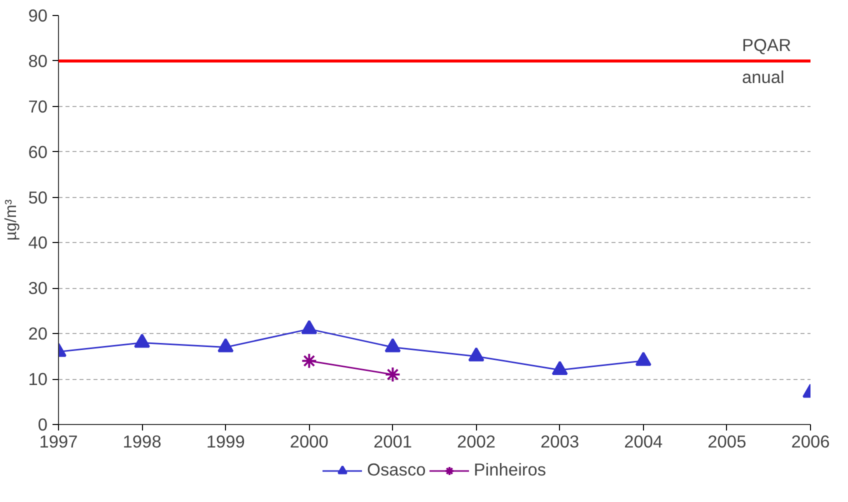 This screenshot has height=502, width=848. I want to click on x-tick-label: 2006, so click(810, 442).